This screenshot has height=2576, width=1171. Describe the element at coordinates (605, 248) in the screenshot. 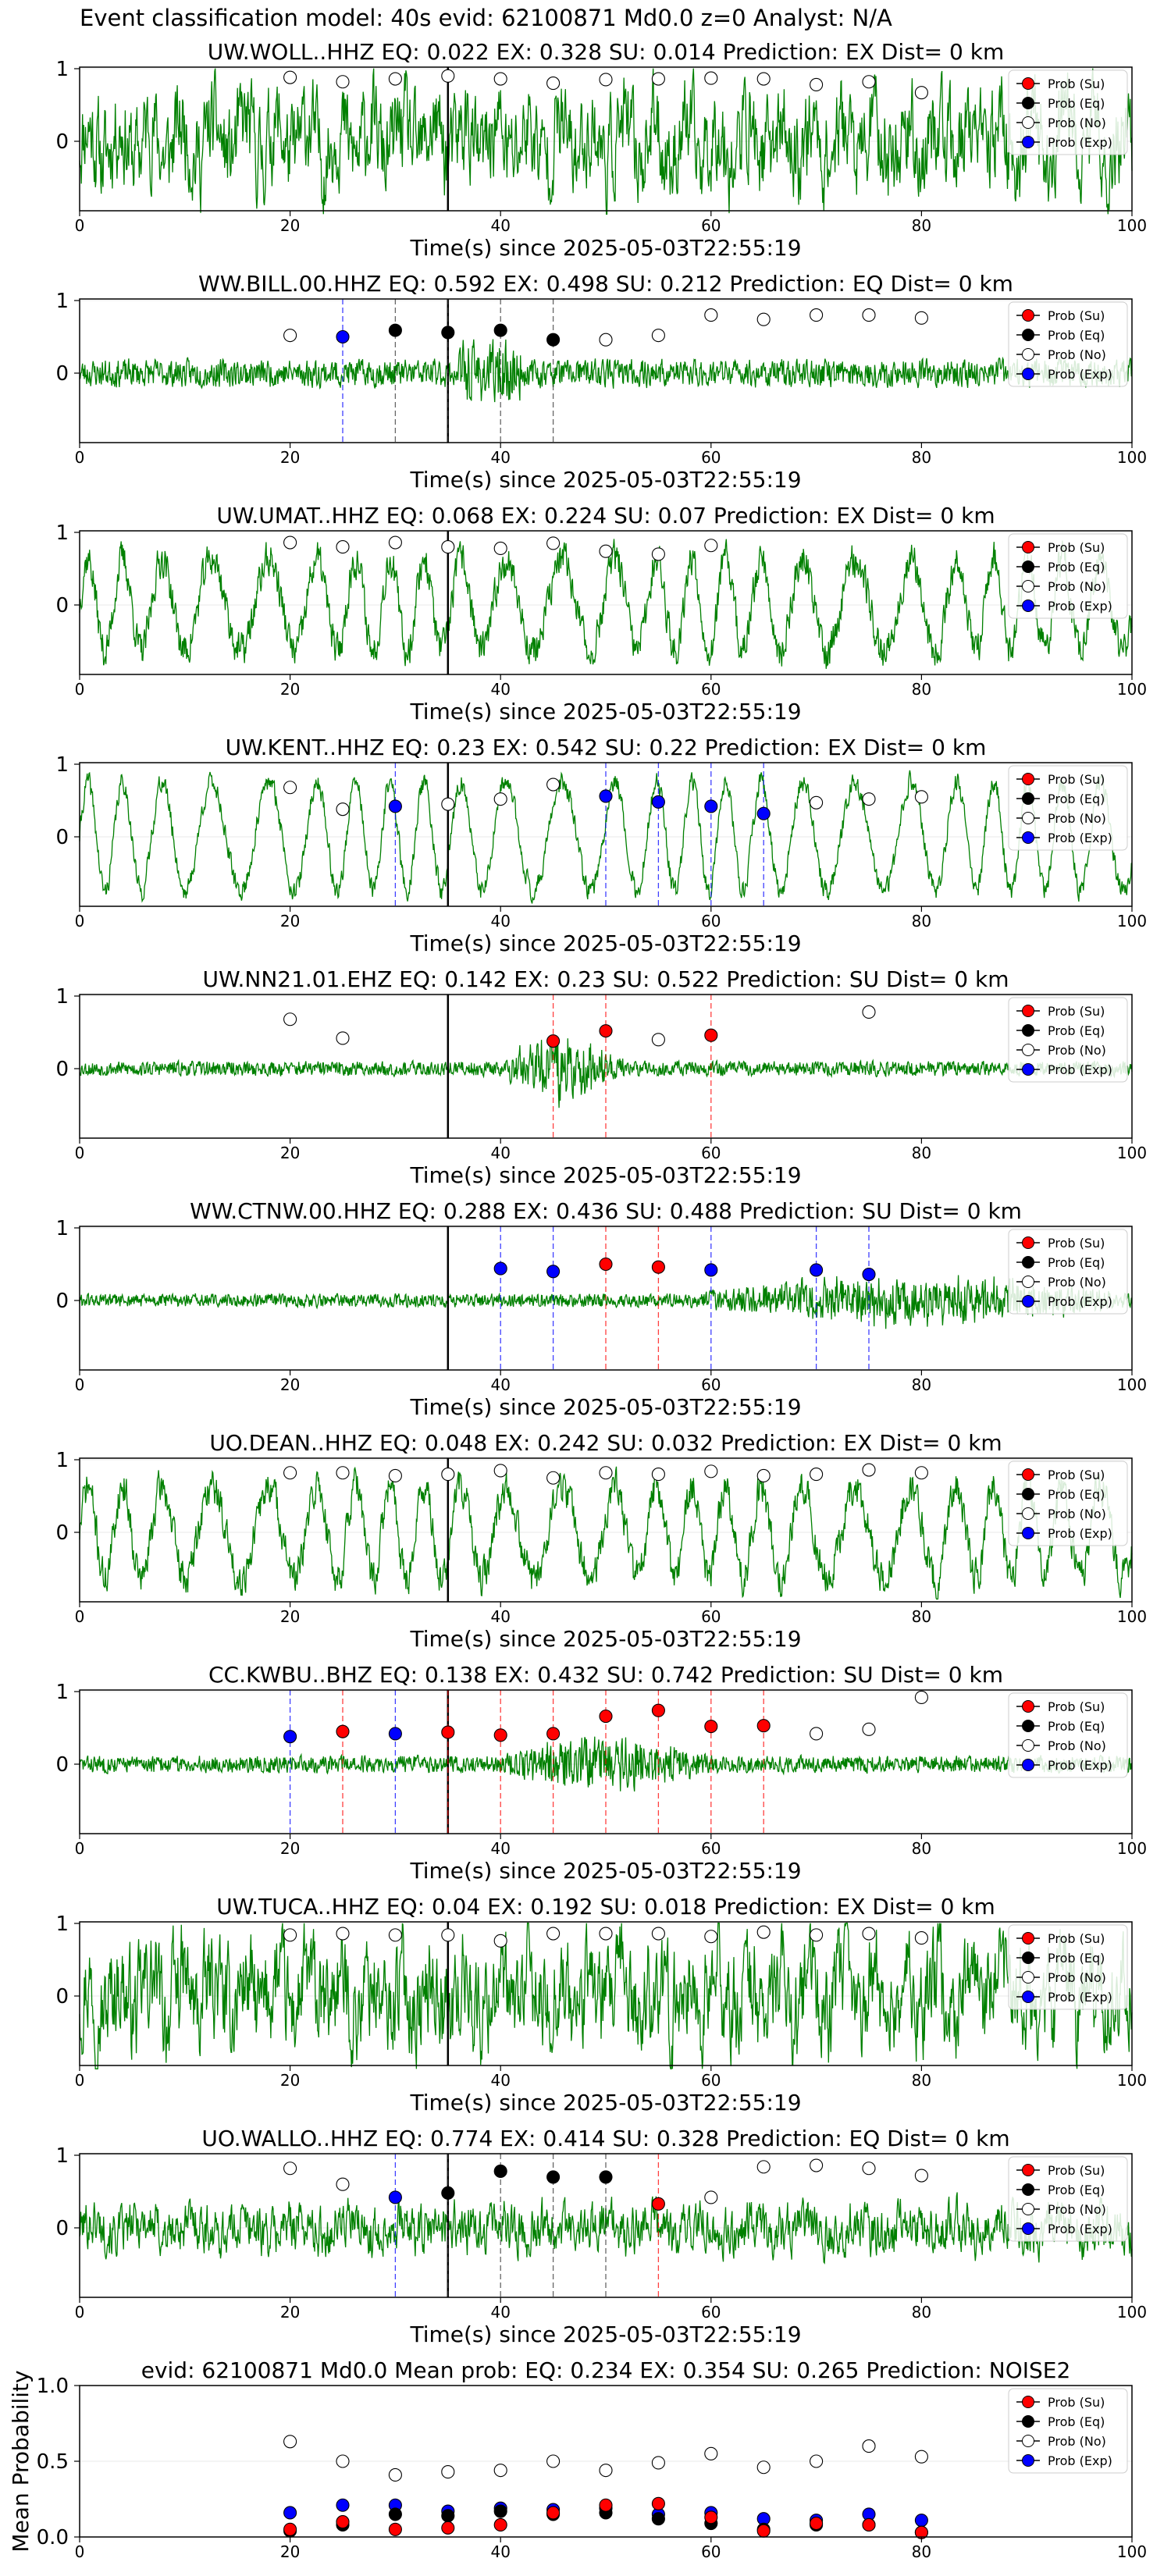

I see `x-axis-label: Time(s) since 2025-05-03T22:55:19` at that location.